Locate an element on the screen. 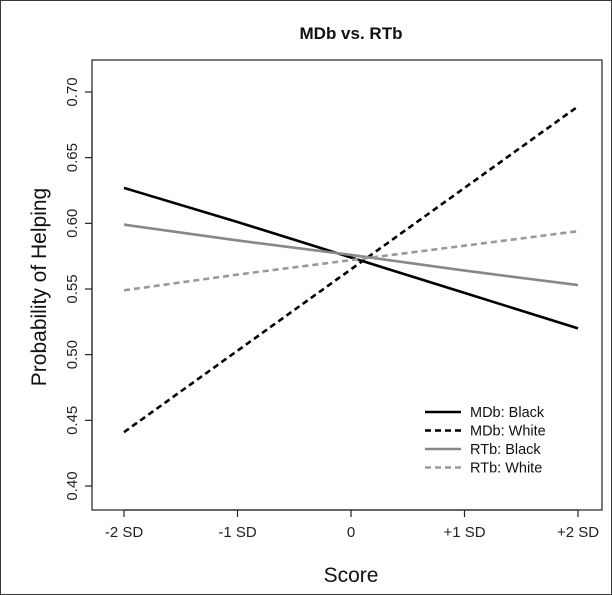  legend-label-0: MDb: Black is located at coordinates (507, 413).